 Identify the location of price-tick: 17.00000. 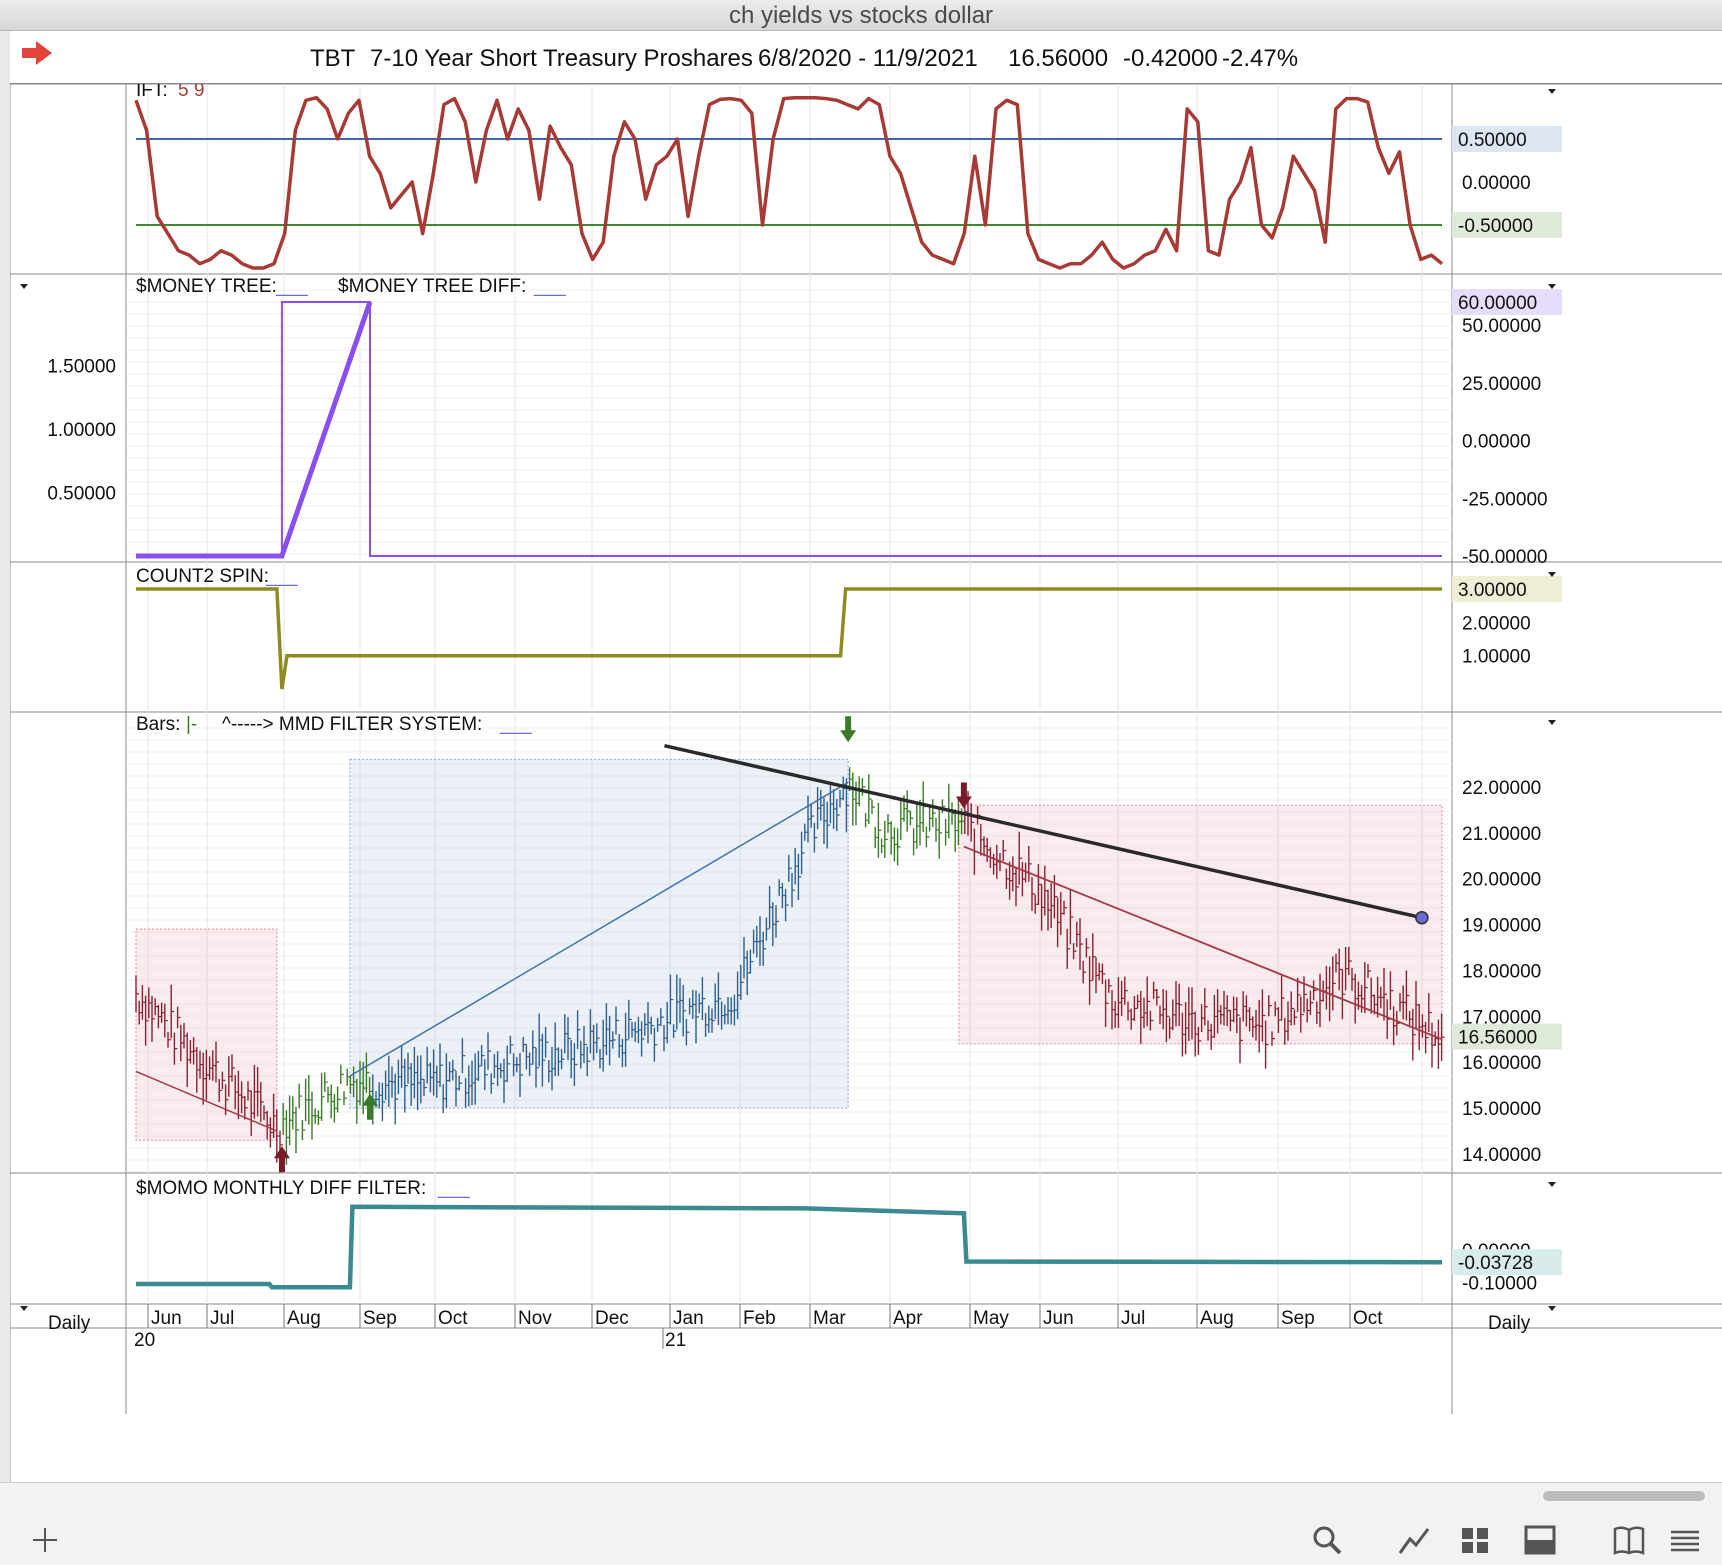
(1501, 1017).